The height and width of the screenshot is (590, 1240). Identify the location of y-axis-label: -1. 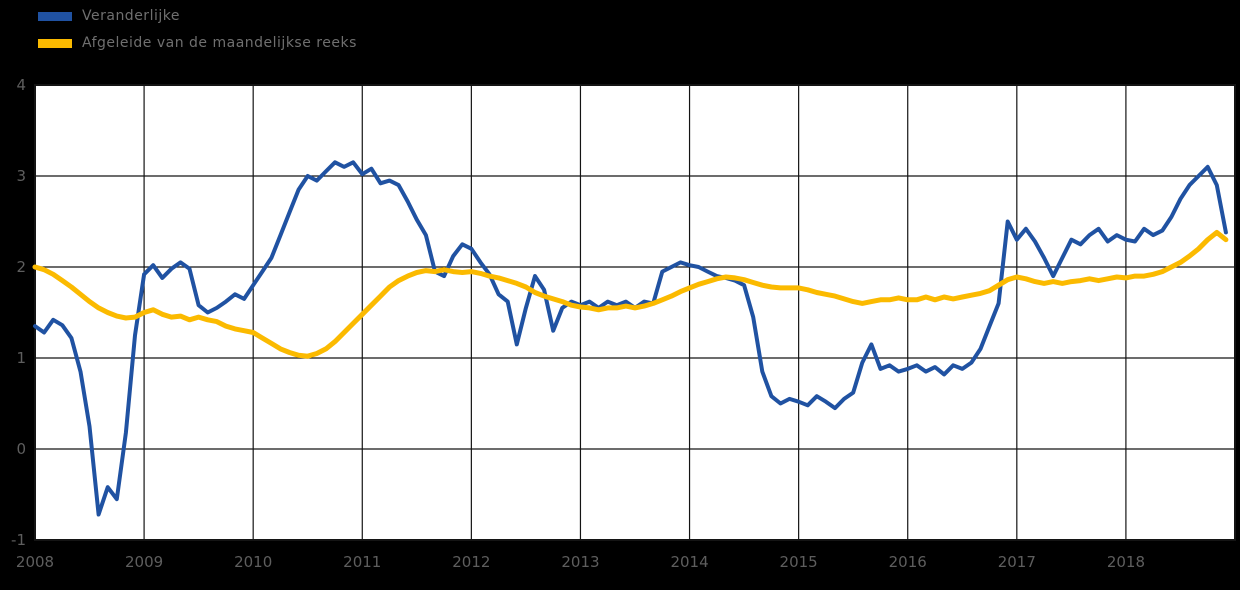
(18, 540).